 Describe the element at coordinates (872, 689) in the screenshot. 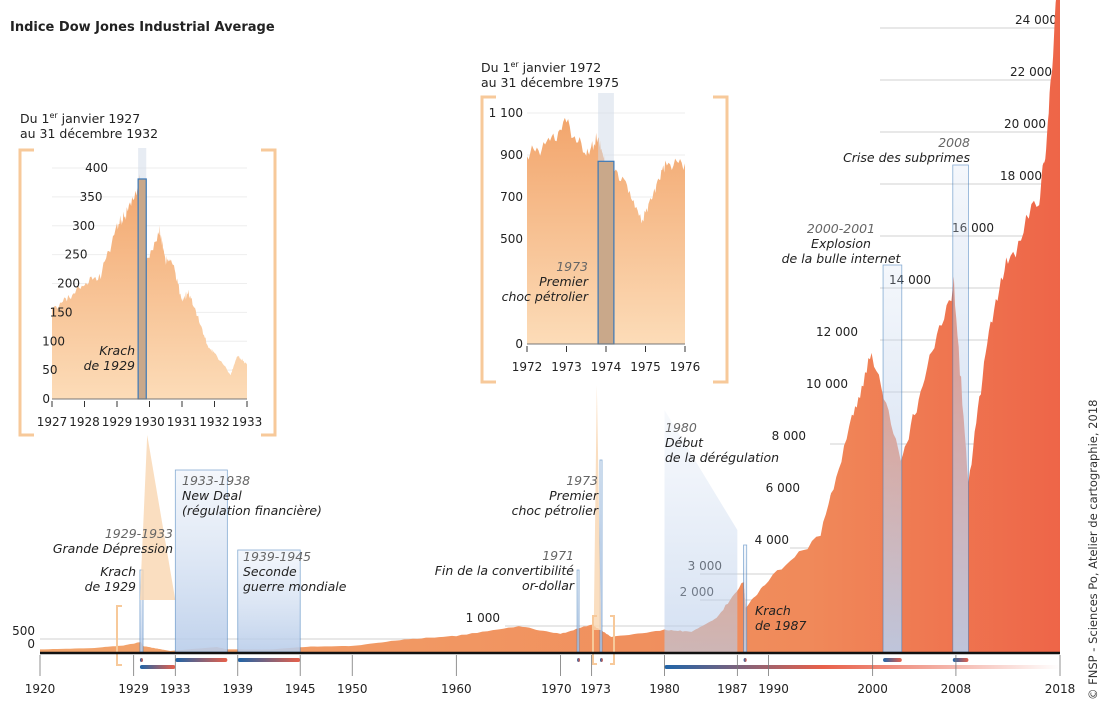

I see `x-tick-label: 2000` at that location.